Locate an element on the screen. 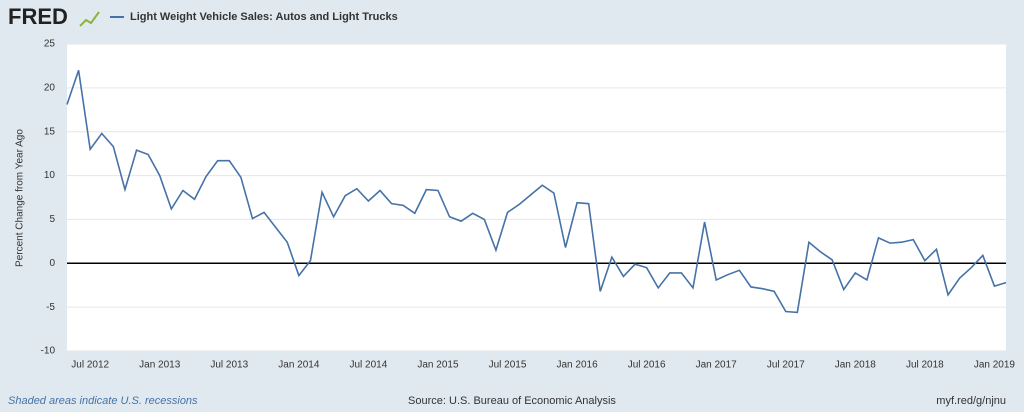 Image resolution: width=1024 pixels, height=412 pixels. x-tick-label: Jan 2018 is located at coordinates (856, 365).